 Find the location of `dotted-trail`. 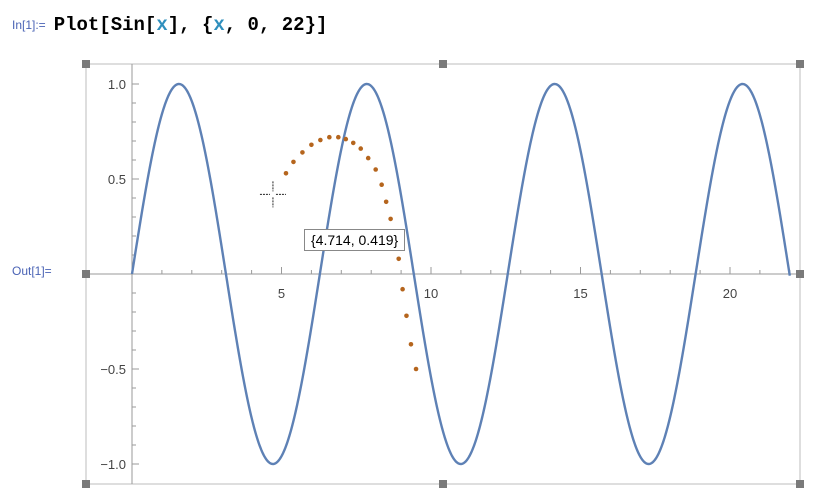

dotted-trail is located at coordinates (351, 253).